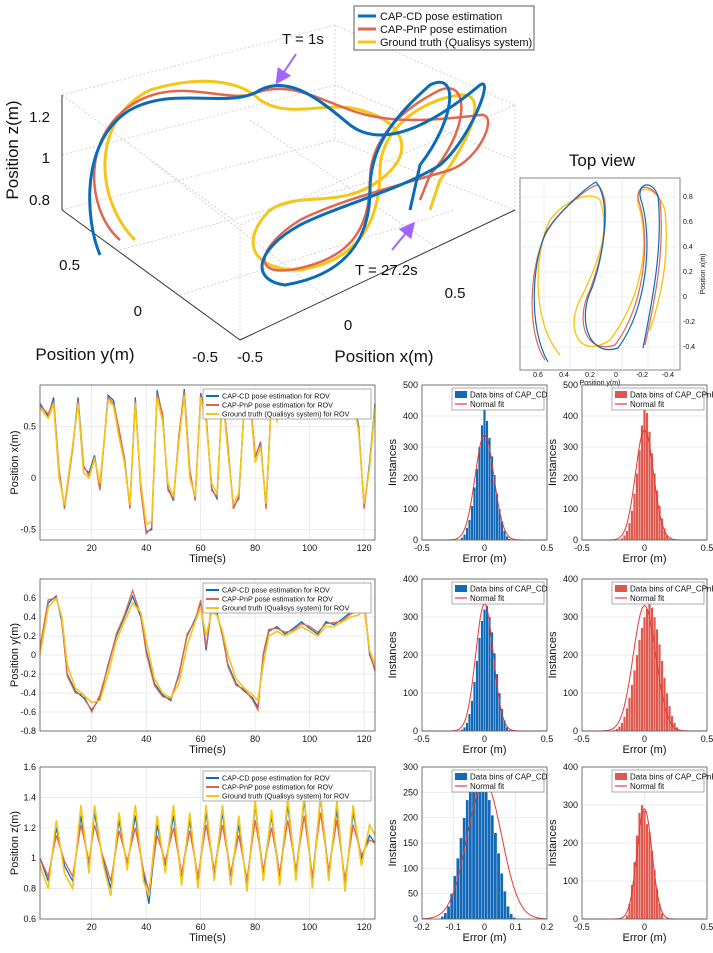 This screenshot has height=953, width=713. Describe the element at coordinates (29, 636) in the screenshot. I see `y-tick-label: 0.2` at that location.